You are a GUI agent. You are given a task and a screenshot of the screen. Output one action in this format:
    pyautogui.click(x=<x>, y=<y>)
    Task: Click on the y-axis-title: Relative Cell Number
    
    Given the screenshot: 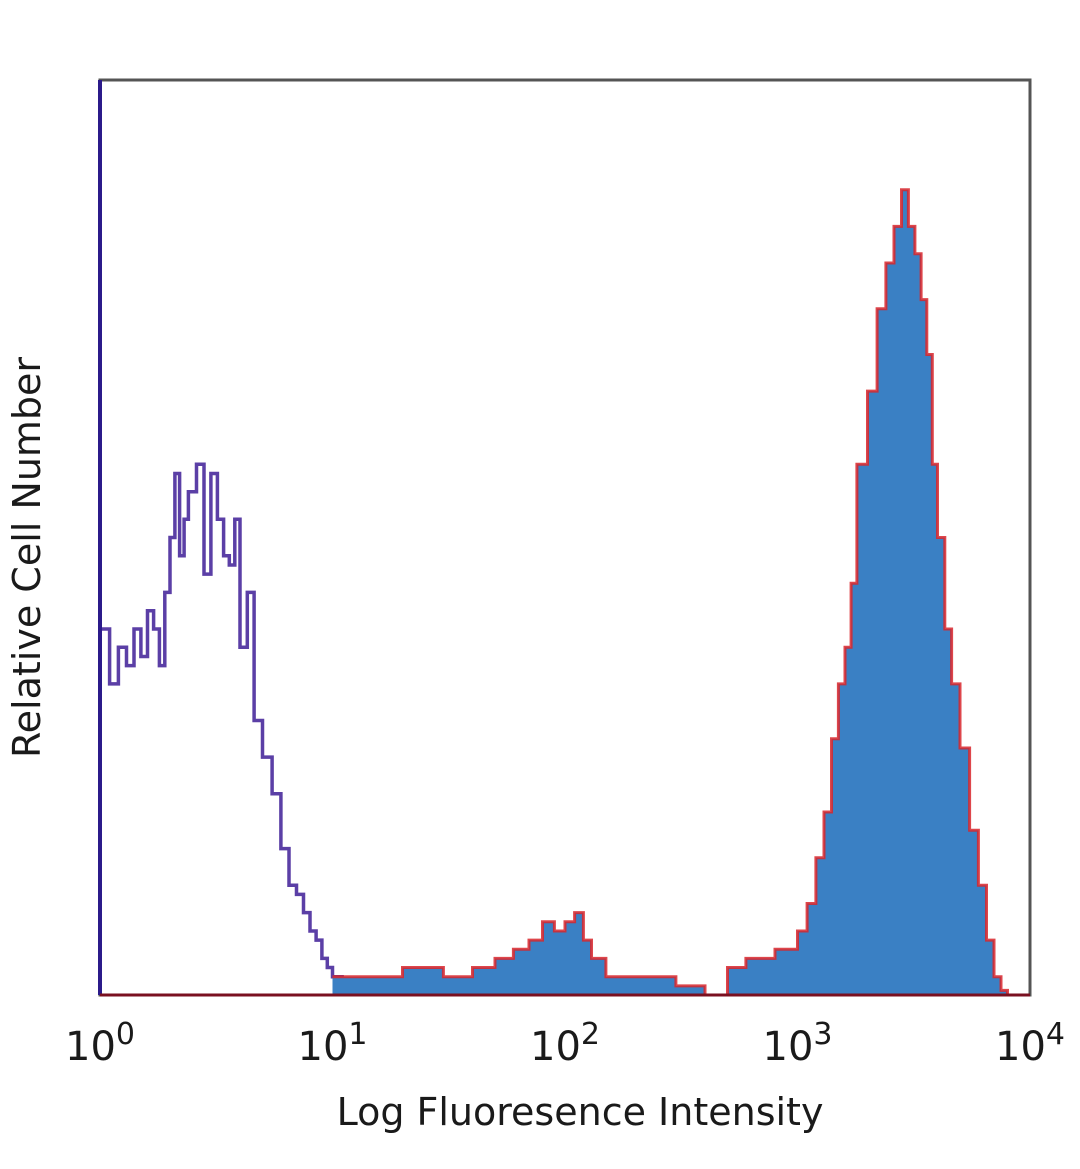 What is the action you would take?
    pyautogui.click(x=27, y=557)
    